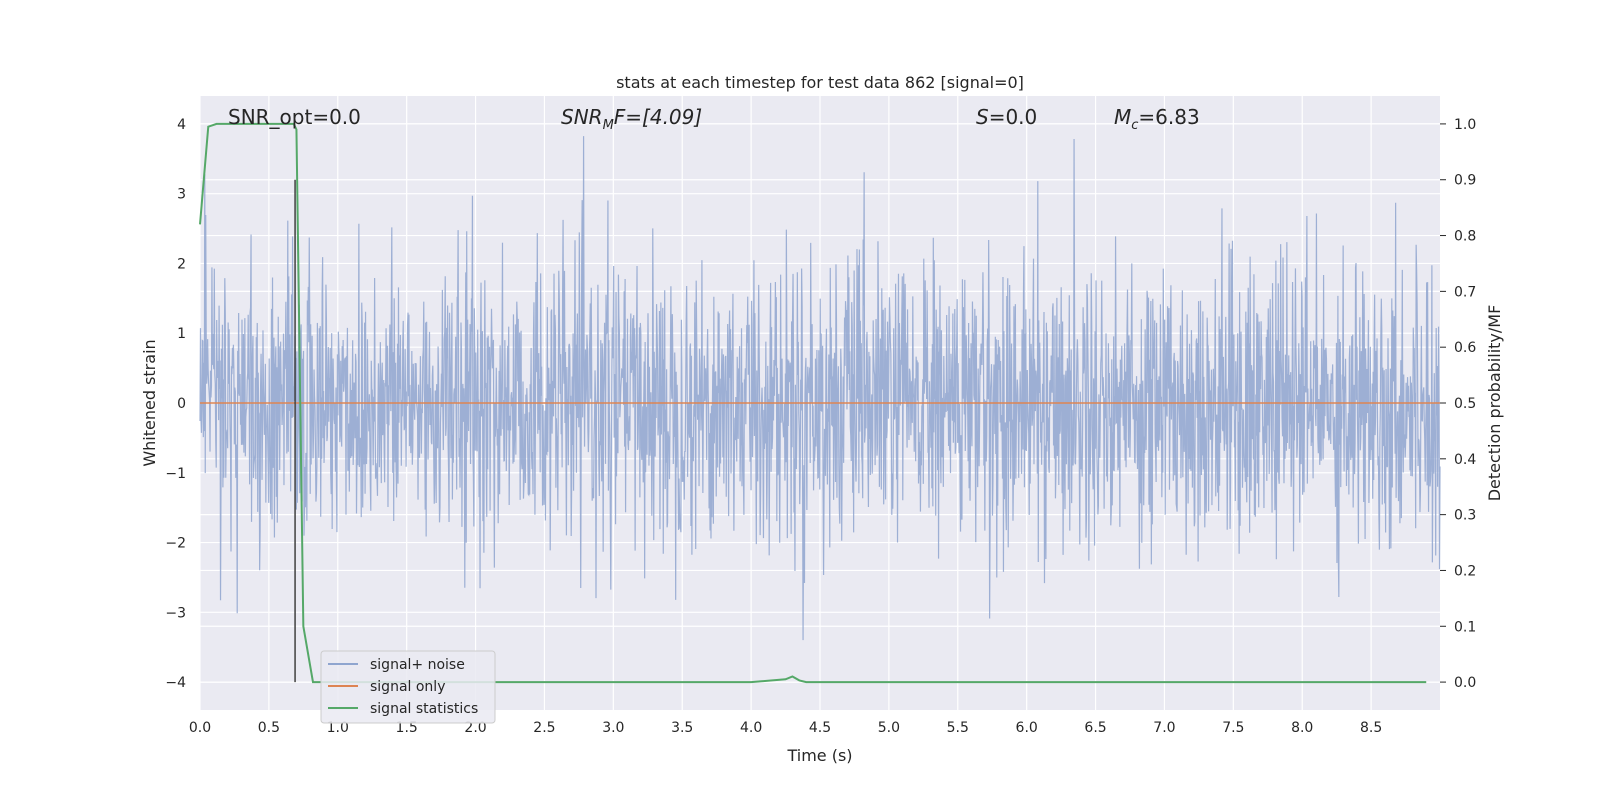  Describe the element at coordinates (1095, 728) in the screenshot. I see `x-tick-label: 6.5` at that location.